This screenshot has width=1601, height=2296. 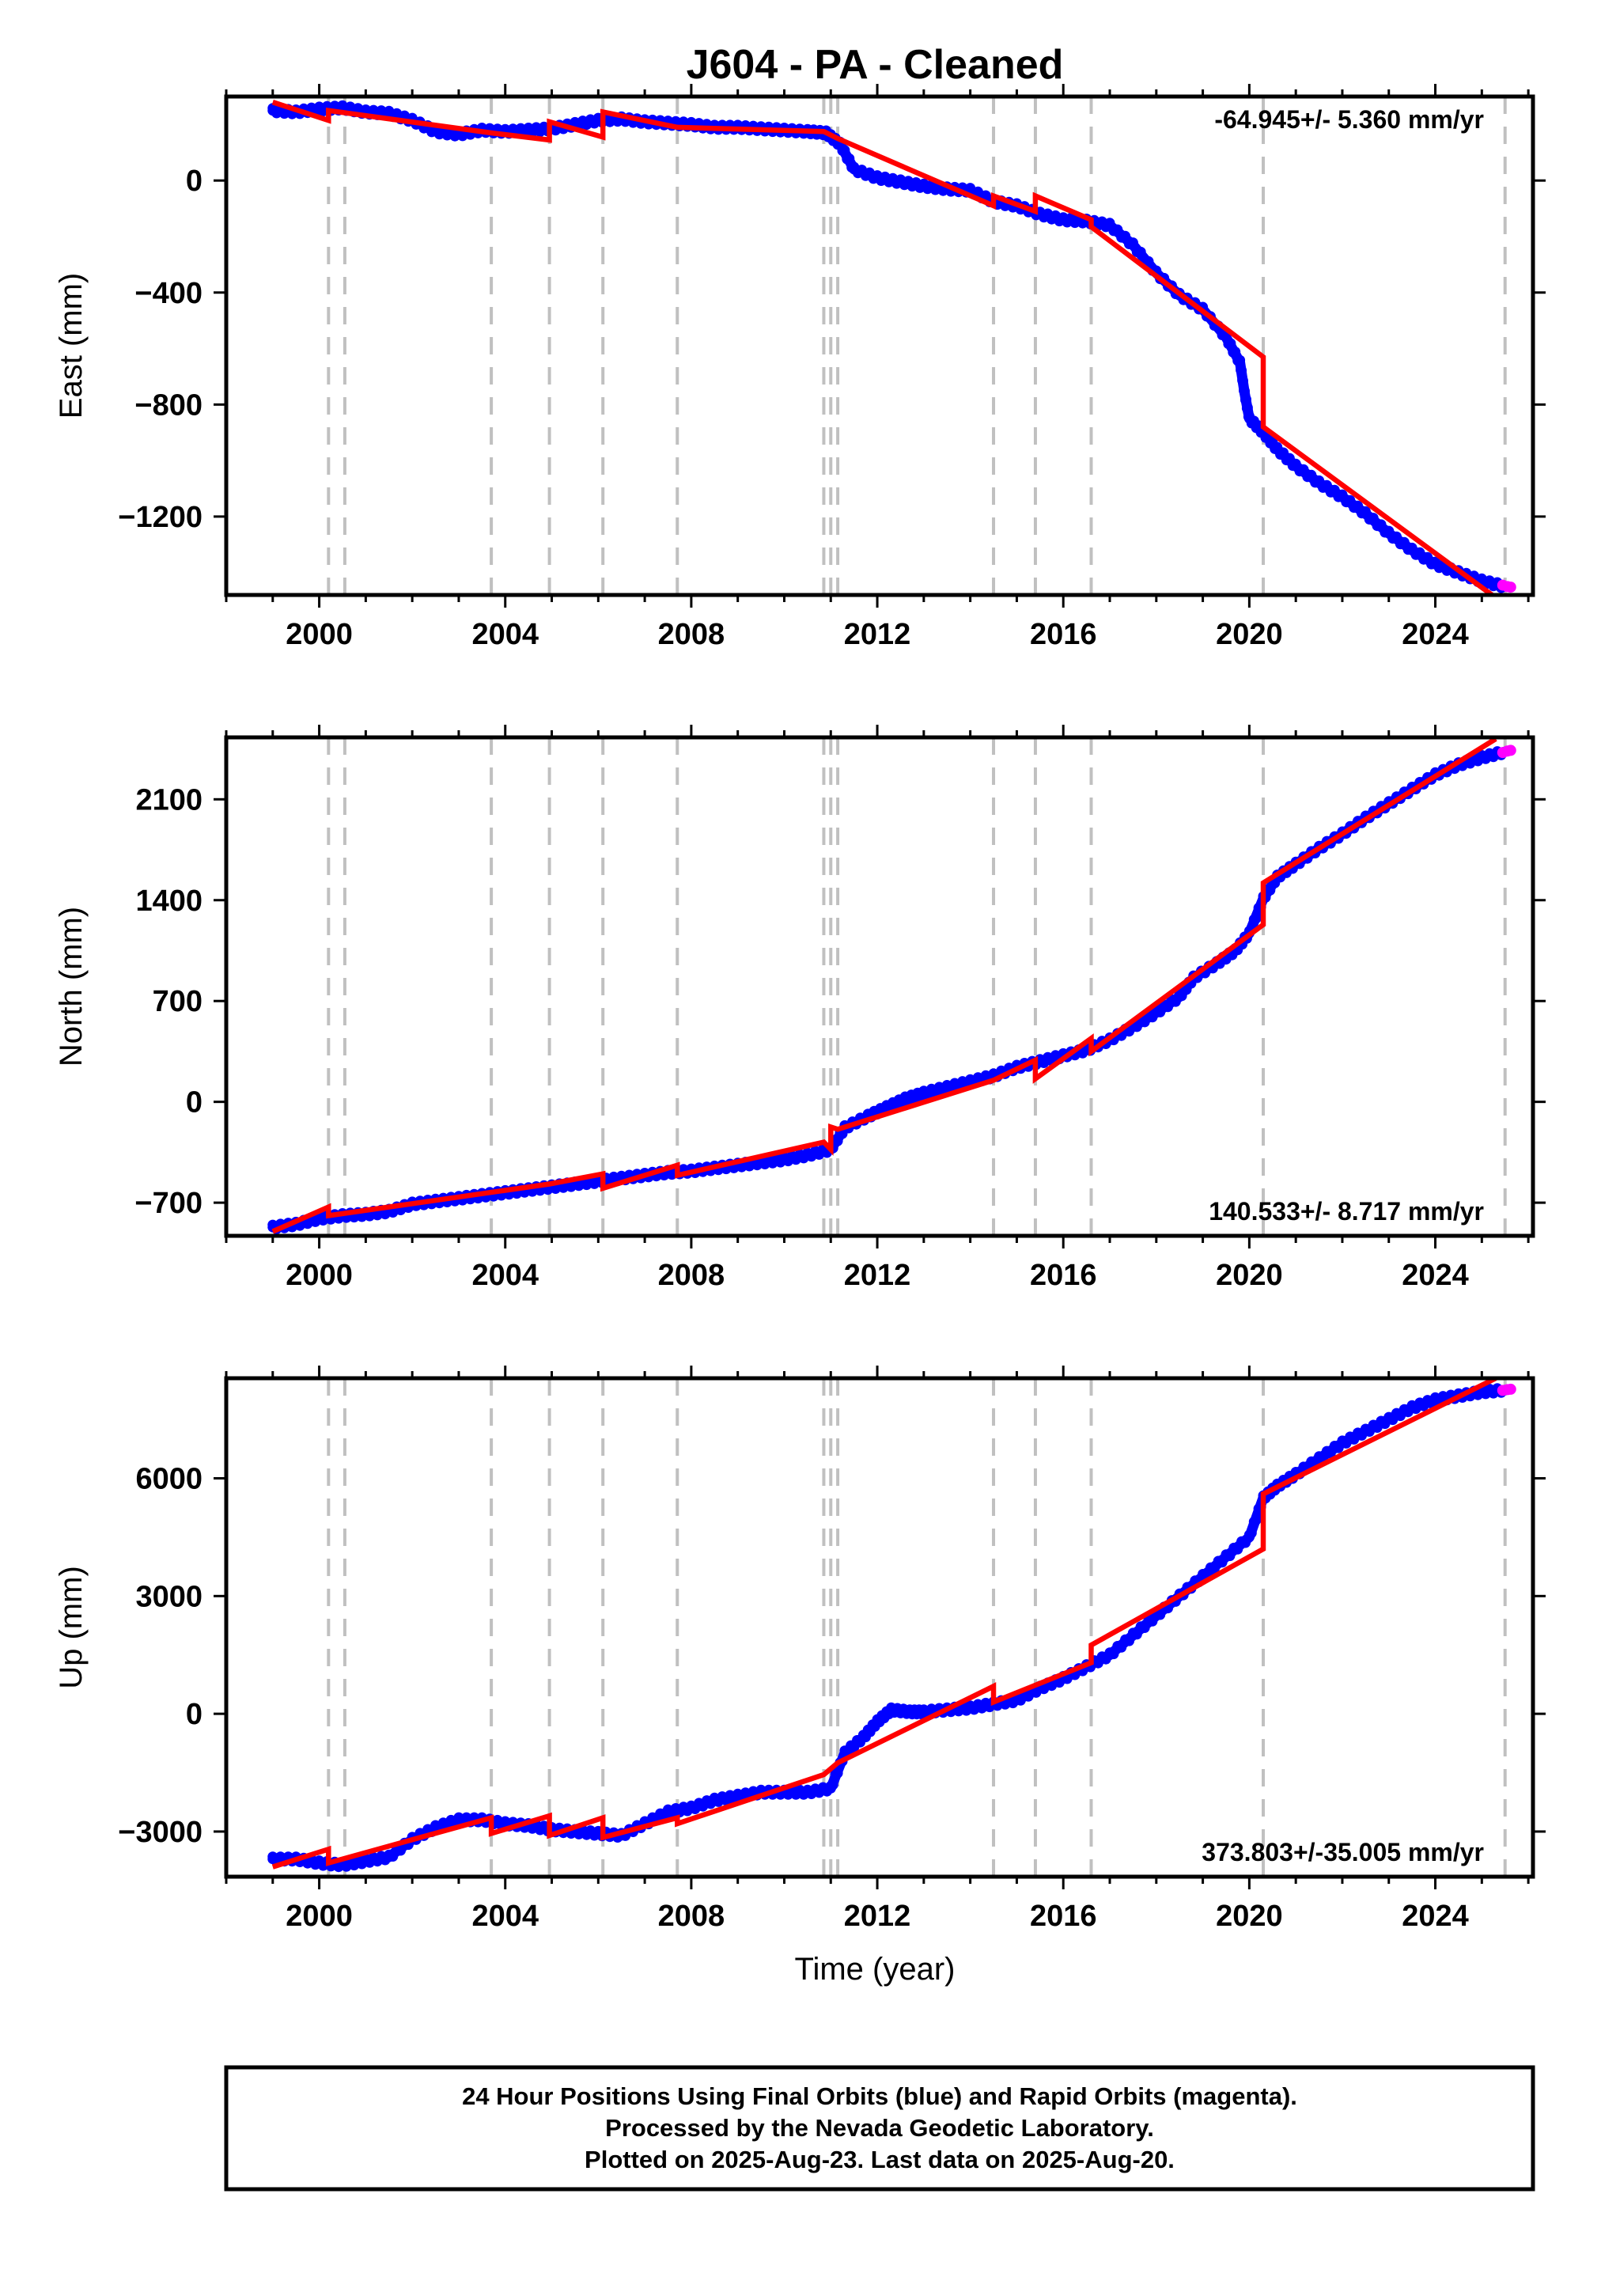 What do you see at coordinates (168, 1479) in the screenshot?
I see `y-tick-label: 6000` at bounding box center [168, 1479].